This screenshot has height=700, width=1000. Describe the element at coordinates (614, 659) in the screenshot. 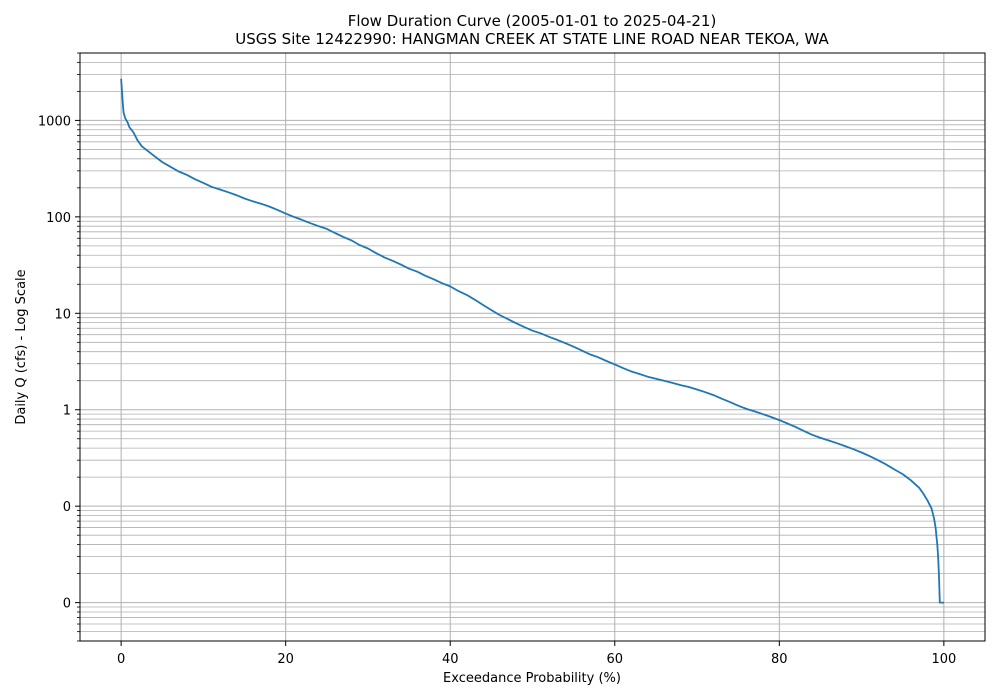

I see `x-tick-label: 60` at that location.